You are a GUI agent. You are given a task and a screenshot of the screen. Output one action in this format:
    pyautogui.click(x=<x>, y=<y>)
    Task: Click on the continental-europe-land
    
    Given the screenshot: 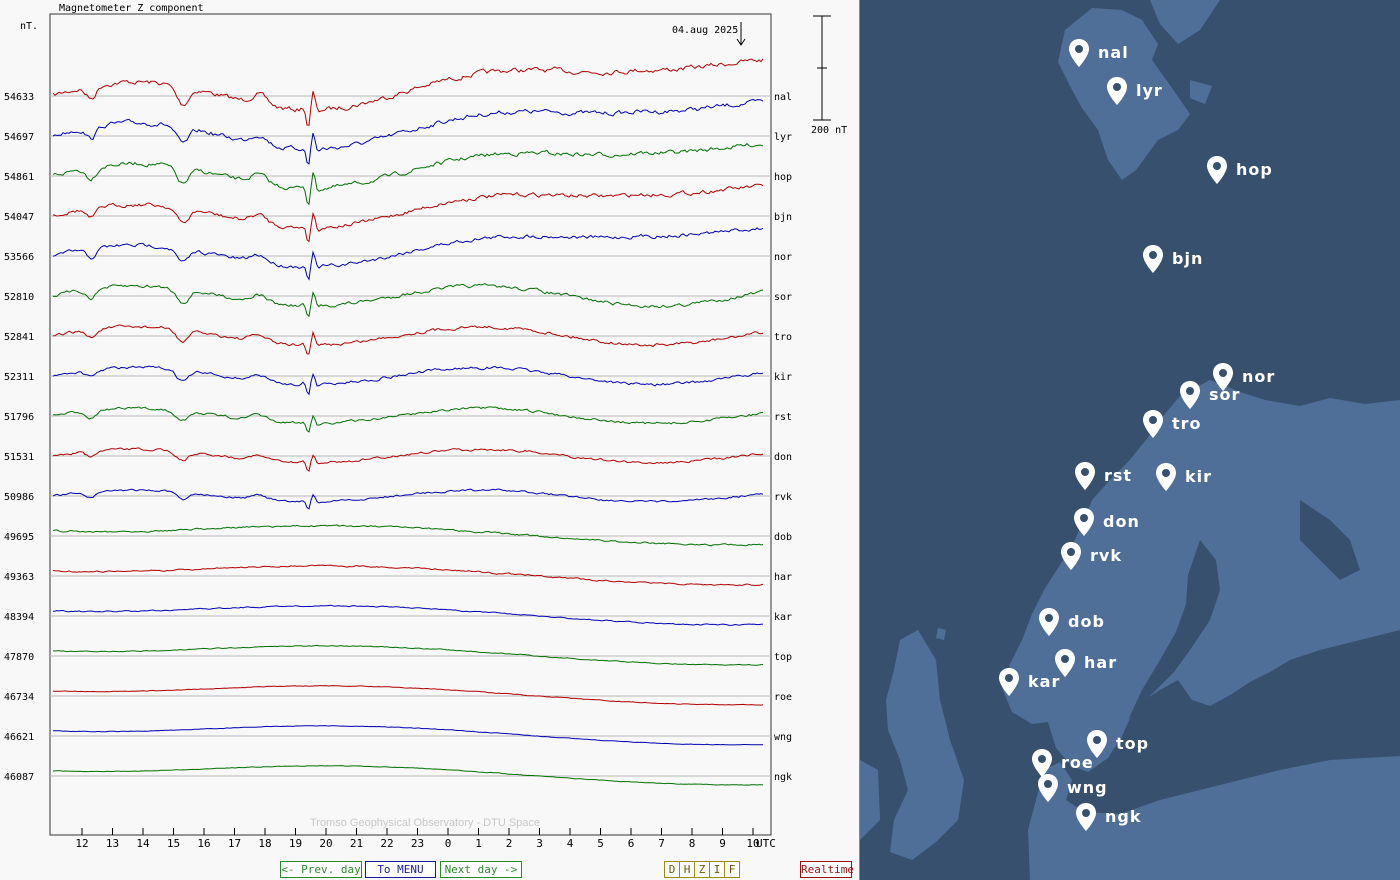 What is the action you would take?
    pyautogui.click(x=1214, y=818)
    